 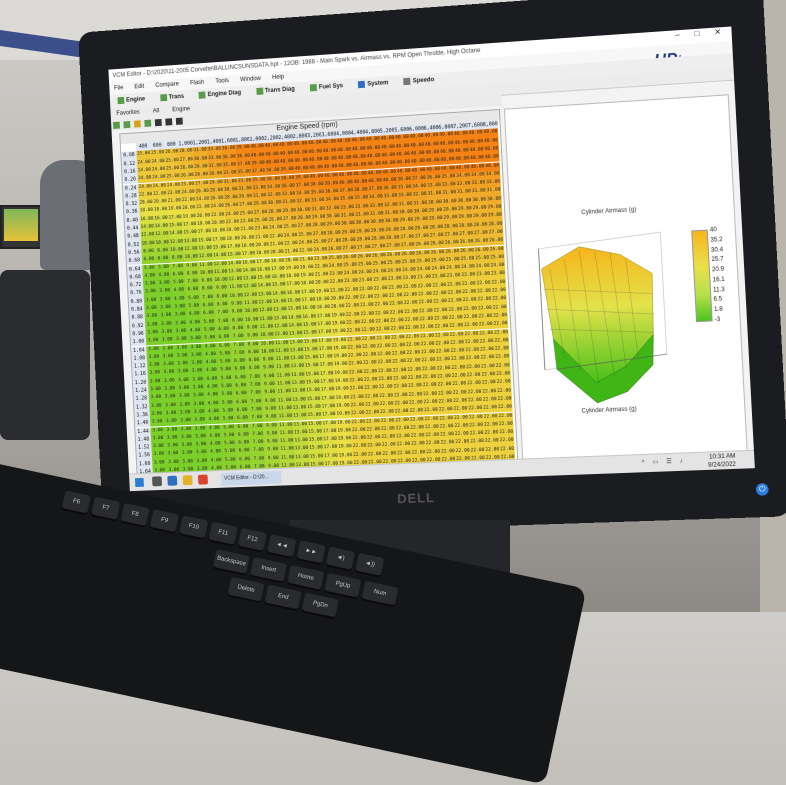 I want to click on copy-icon, so click(x=116, y=125).